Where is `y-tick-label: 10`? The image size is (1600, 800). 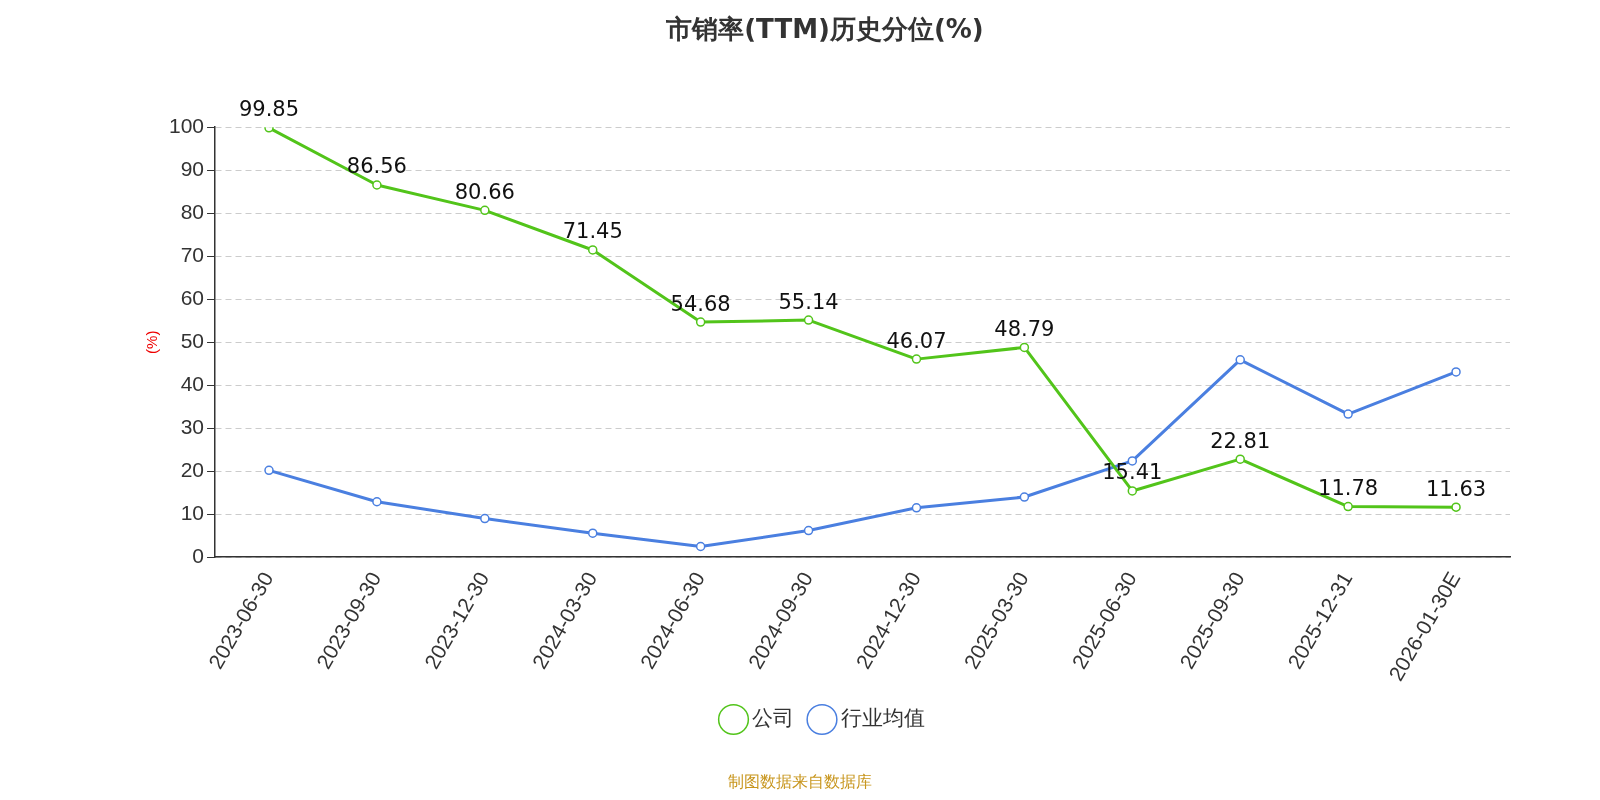
y-tick-label: 10 is located at coordinates (192, 513).